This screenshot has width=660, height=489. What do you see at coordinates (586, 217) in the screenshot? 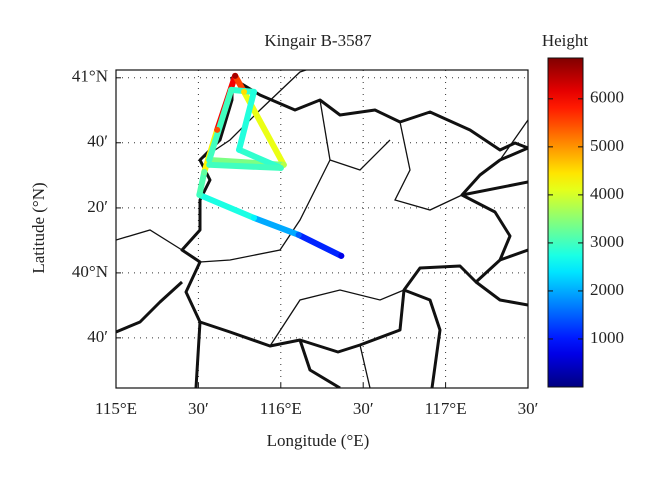
I see `colorbar-ticks: 1000 2000 3000 4000 5000 6000` at bounding box center [586, 217].